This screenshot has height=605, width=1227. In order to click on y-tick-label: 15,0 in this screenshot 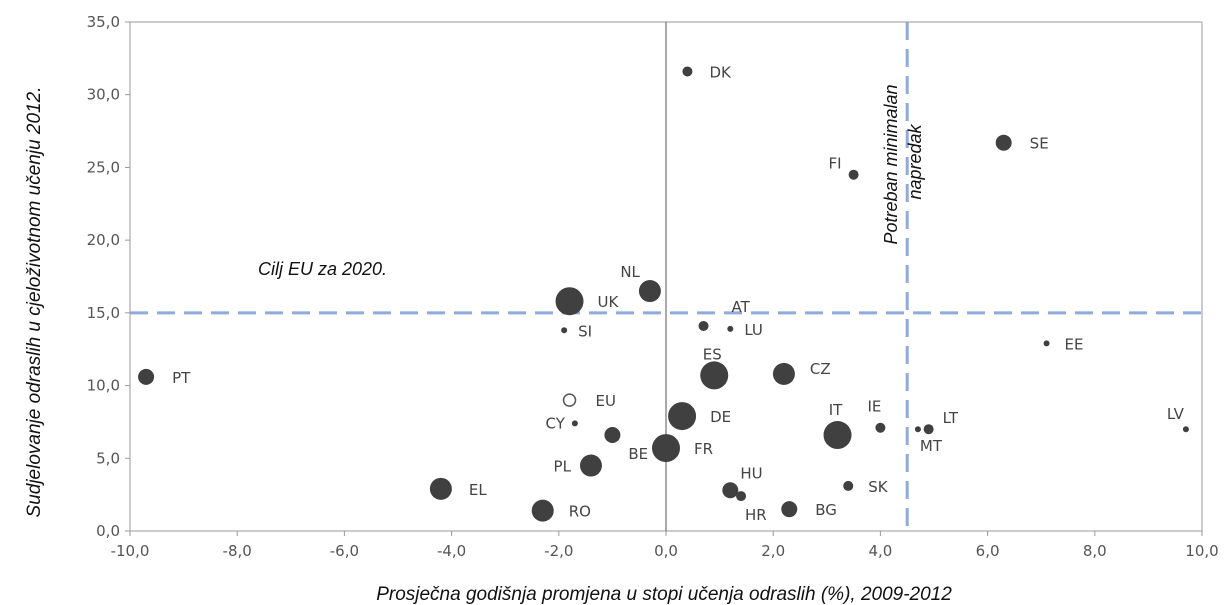, I will do `click(103, 313)`.